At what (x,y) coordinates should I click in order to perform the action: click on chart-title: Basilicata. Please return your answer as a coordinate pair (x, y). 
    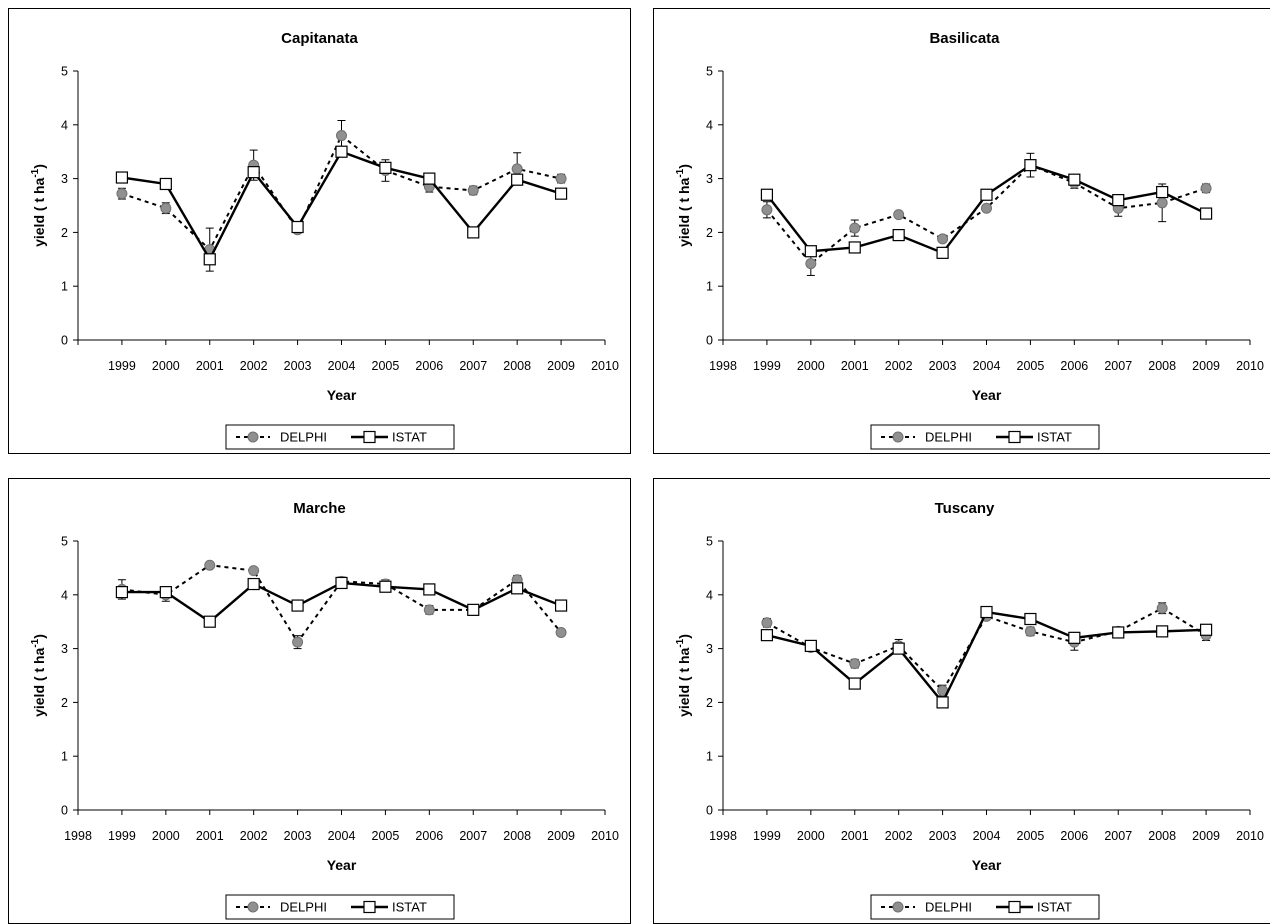
    Looking at the image, I should click on (964, 38).